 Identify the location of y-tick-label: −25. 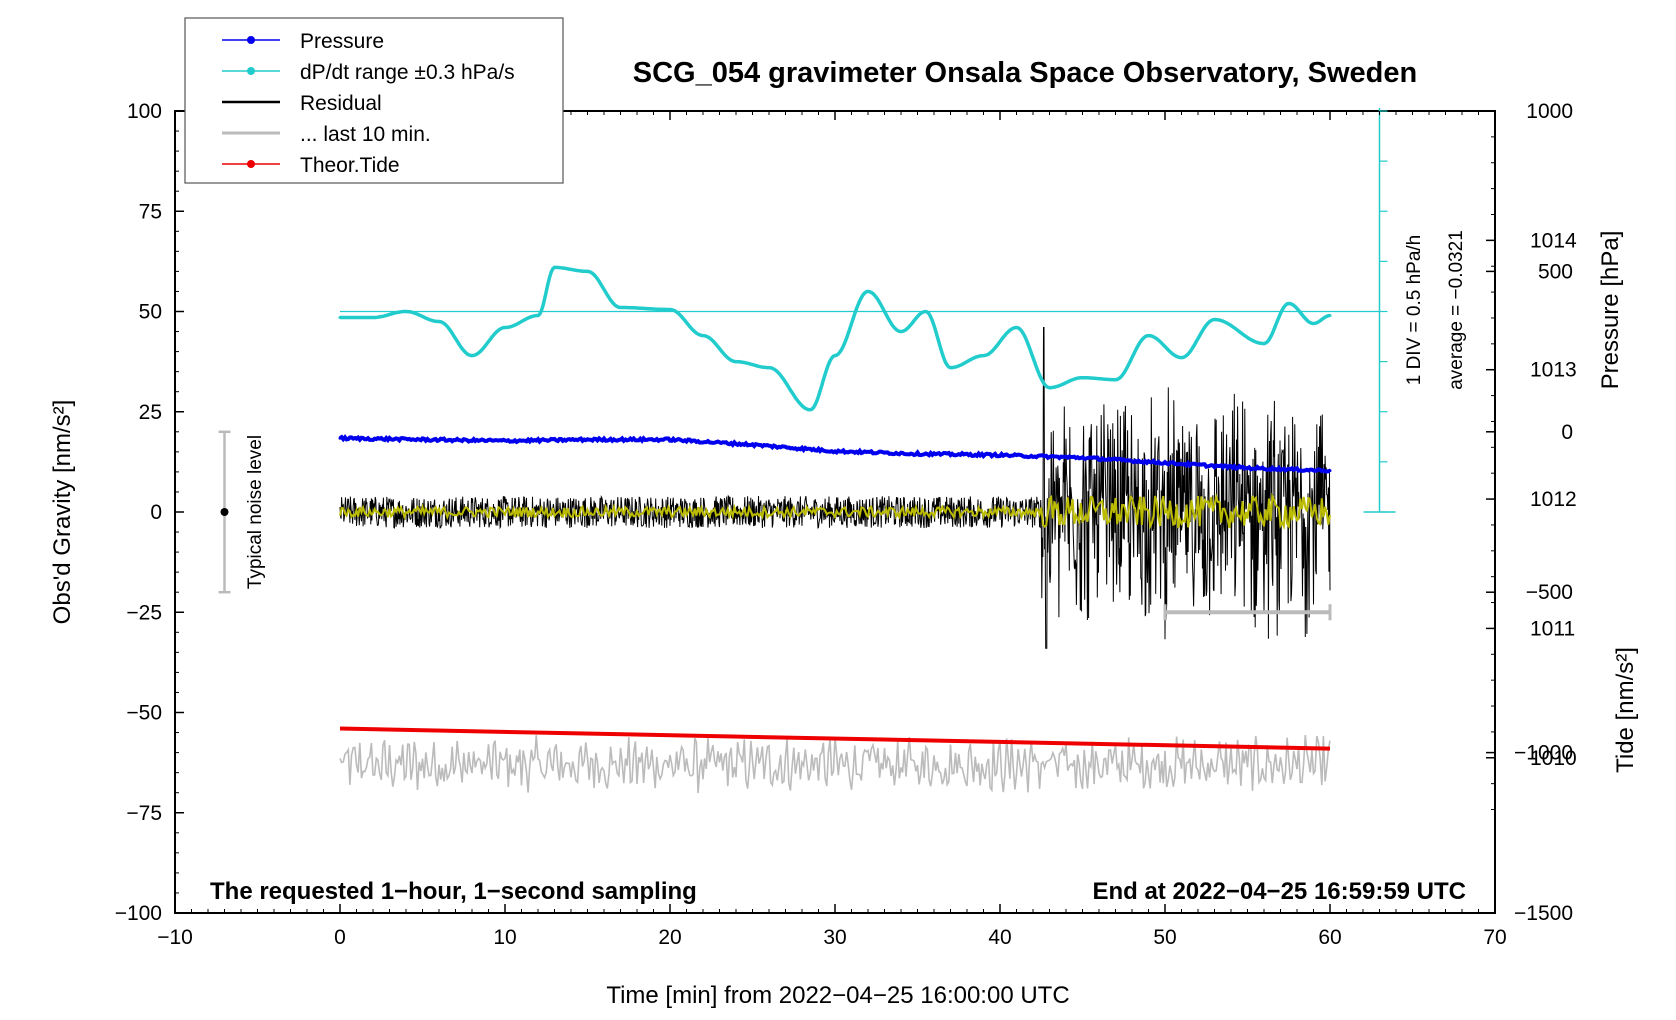
(144, 612).